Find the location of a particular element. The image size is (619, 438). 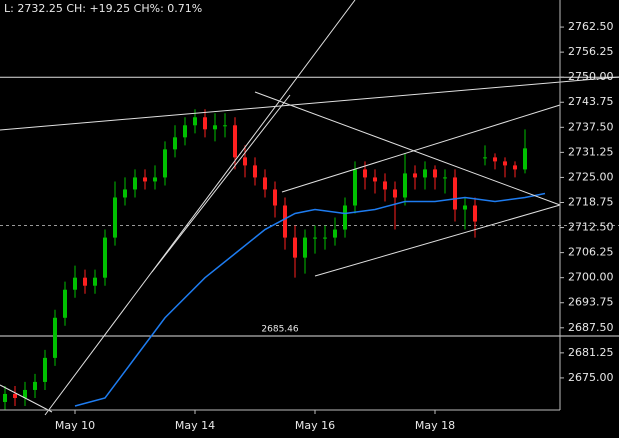

y-tick-label: 2675.00 is located at coordinates (591, 377).